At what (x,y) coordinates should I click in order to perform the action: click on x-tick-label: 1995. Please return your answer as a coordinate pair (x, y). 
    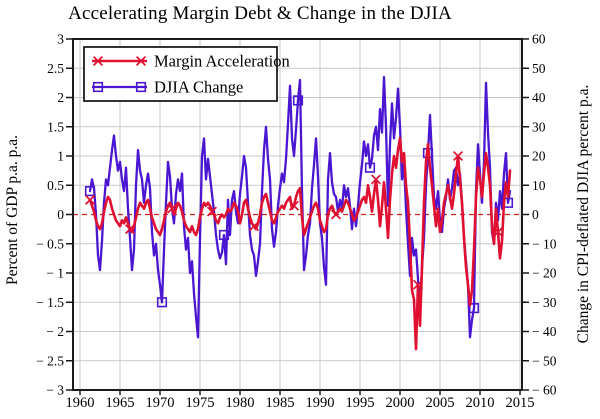
    Looking at the image, I should click on (360, 403).